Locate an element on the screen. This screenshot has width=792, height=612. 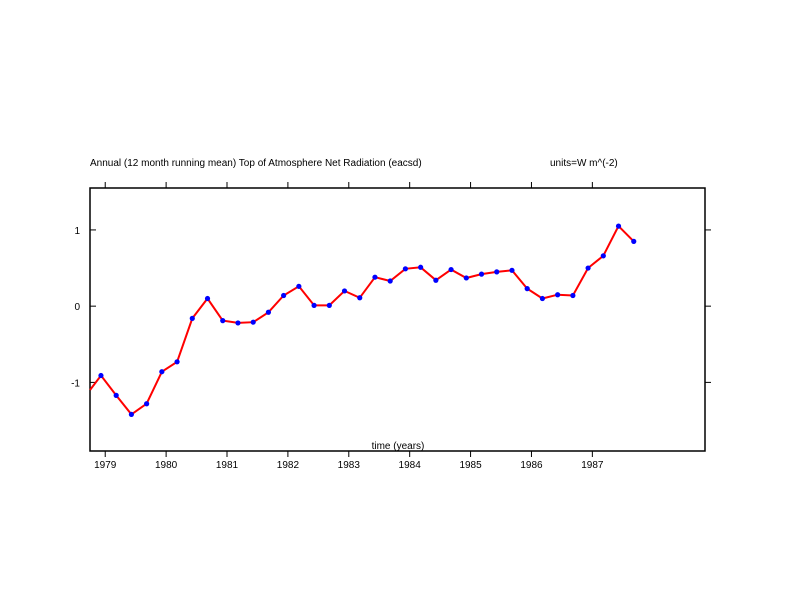
x-tick-label: 1987 is located at coordinates (592, 465).